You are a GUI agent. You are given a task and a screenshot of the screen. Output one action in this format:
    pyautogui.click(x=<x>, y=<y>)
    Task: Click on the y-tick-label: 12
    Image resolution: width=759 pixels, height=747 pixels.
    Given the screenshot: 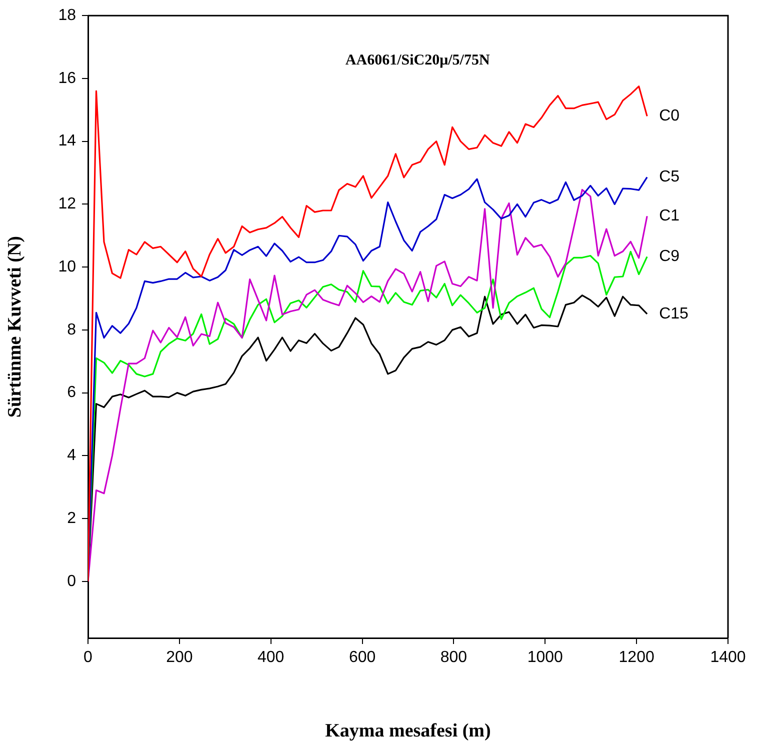 What is the action you would take?
    pyautogui.click(x=67, y=204)
    